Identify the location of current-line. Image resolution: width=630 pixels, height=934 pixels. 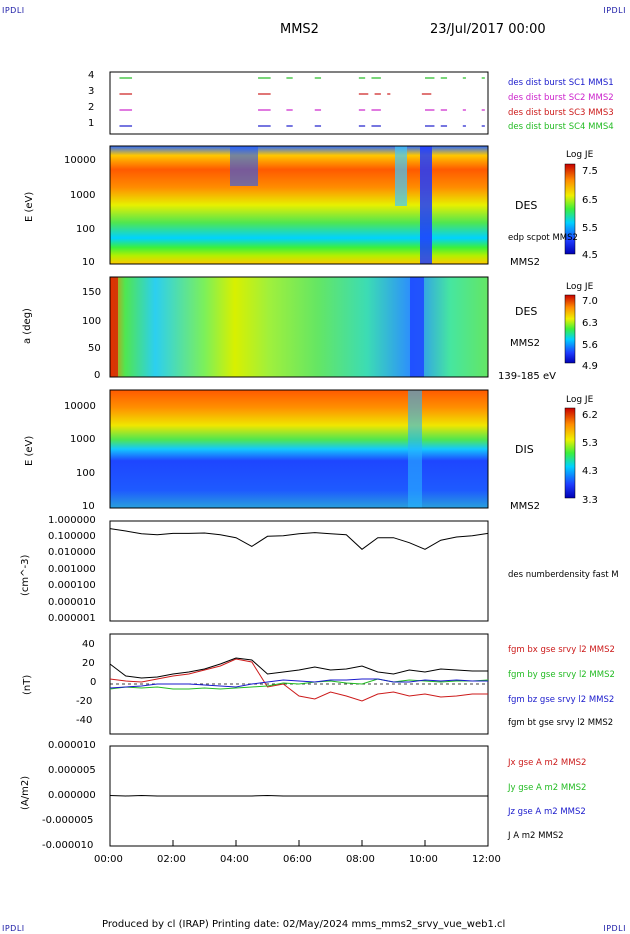
(298, 795).